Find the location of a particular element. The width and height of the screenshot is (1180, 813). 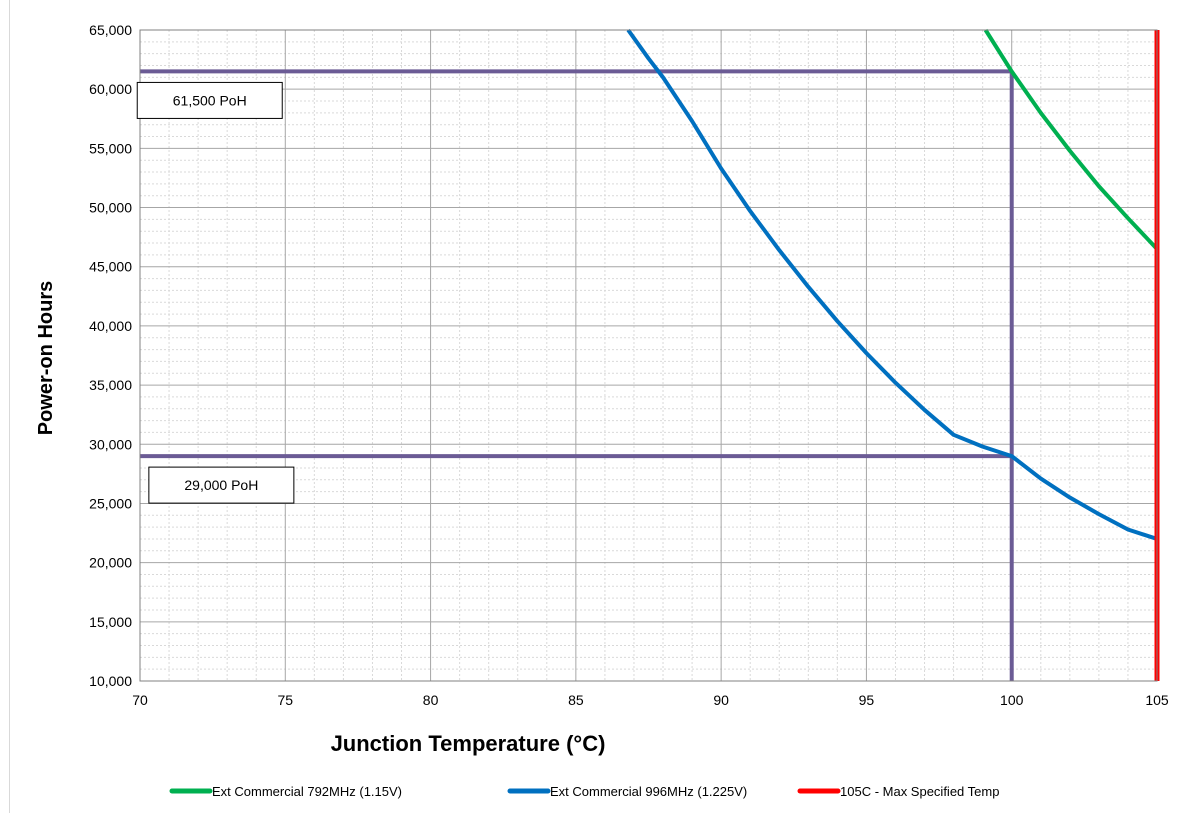

x-tick-label: 85 is located at coordinates (576, 700).